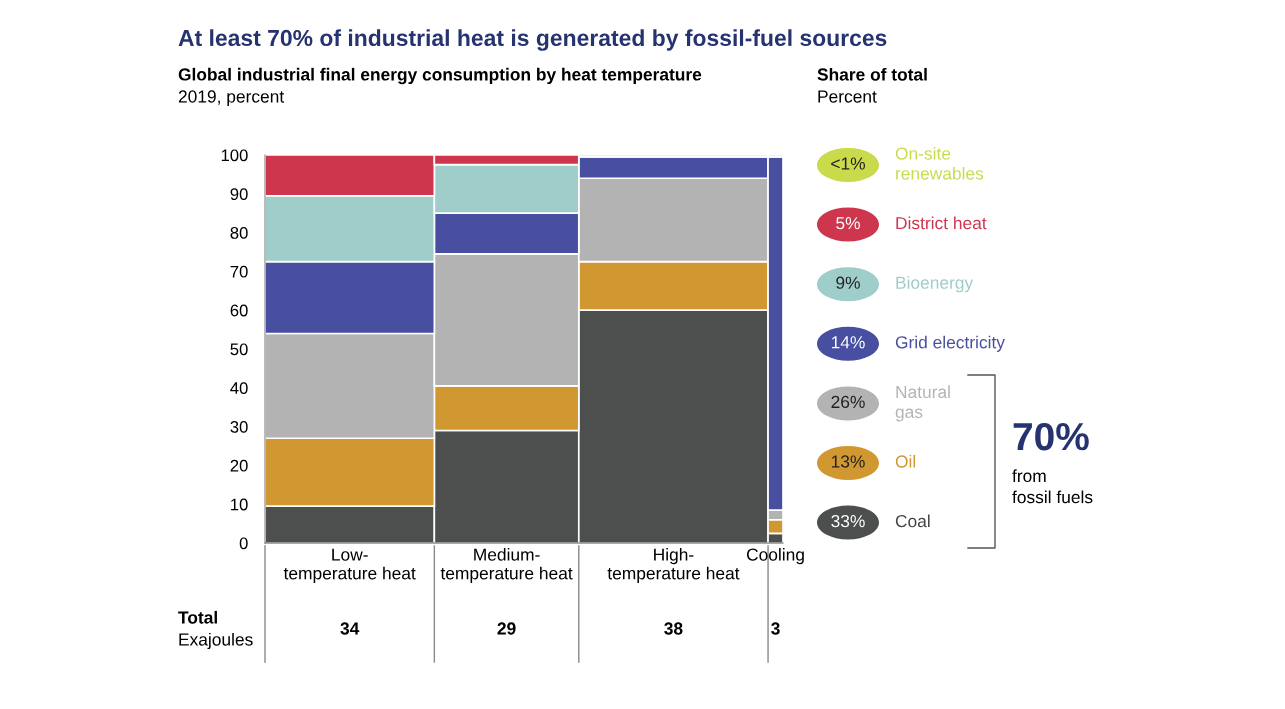  Describe the element at coordinates (243, 543) in the screenshot. I see `y-tick-label: 0` at that location.